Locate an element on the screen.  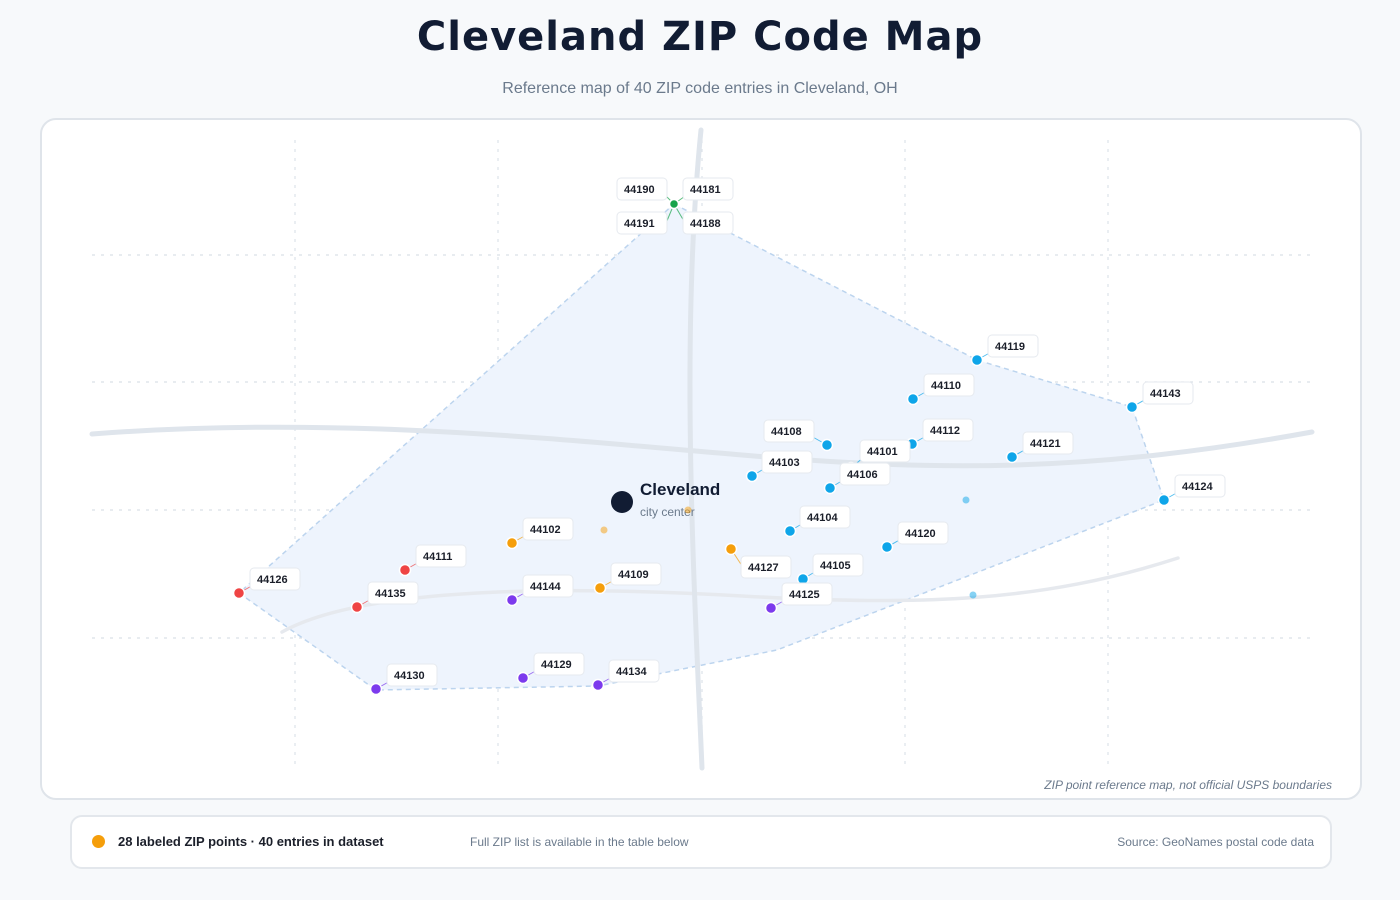
zip-label: 44129 is located at coordinates (556, 665).